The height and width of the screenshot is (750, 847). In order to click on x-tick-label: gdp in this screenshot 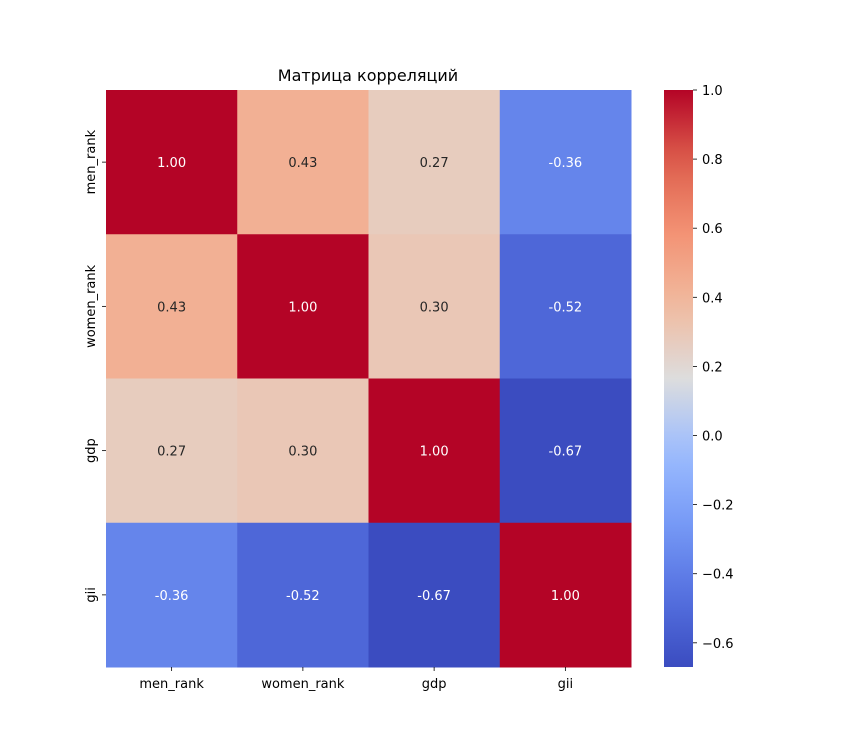, I will do `click(434, 684)`.